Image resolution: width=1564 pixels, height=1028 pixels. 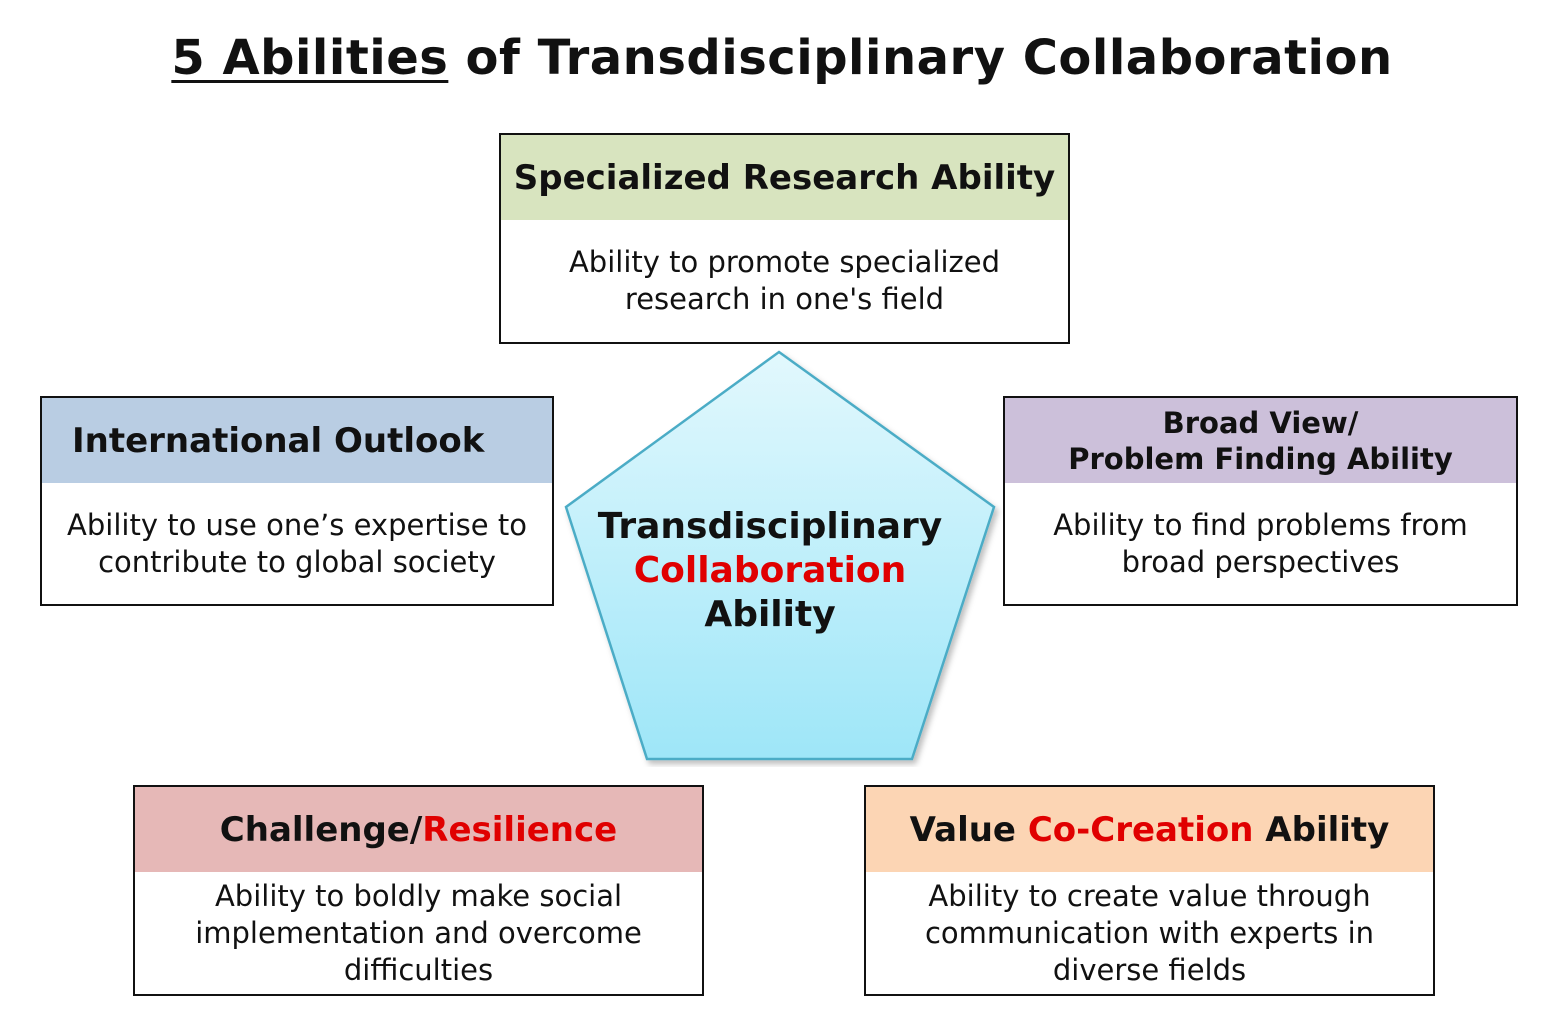 I want to click on challenge-heading-part1: Challenge/, so click(x=321, y=829).